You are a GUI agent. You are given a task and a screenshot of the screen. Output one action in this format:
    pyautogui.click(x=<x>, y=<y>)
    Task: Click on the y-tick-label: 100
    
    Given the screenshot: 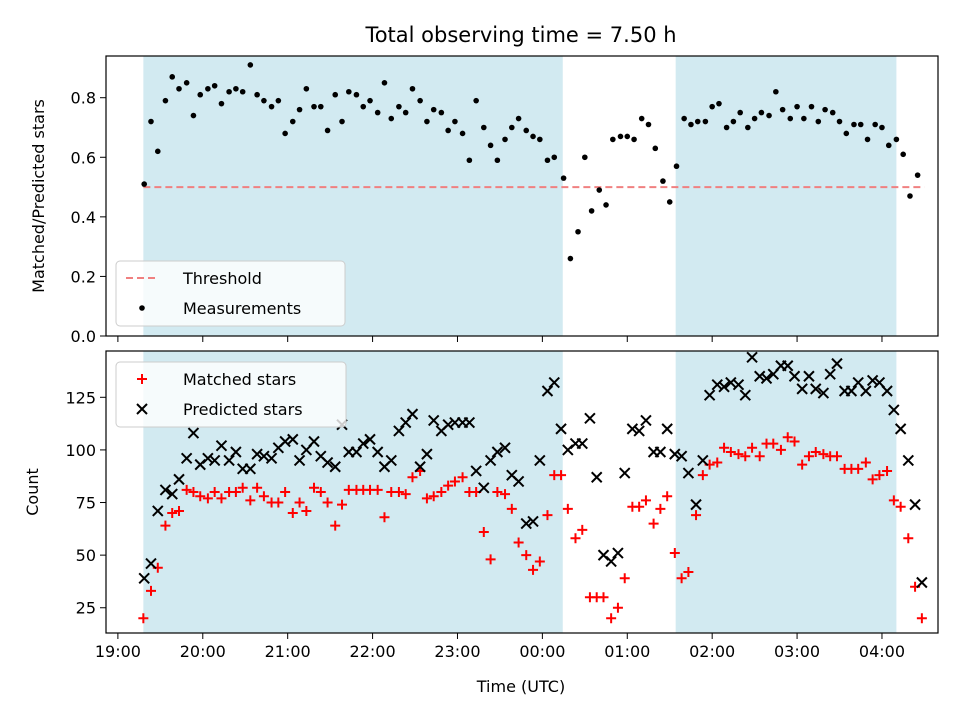 What is the action you would take?
    pyautogui.click(x=80, y=450)
    